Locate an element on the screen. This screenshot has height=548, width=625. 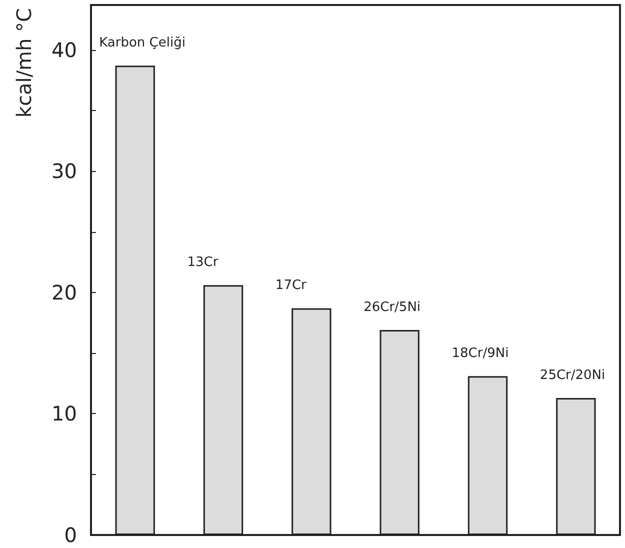
y-tick-label: 0 is located at coordinates (70, 535).